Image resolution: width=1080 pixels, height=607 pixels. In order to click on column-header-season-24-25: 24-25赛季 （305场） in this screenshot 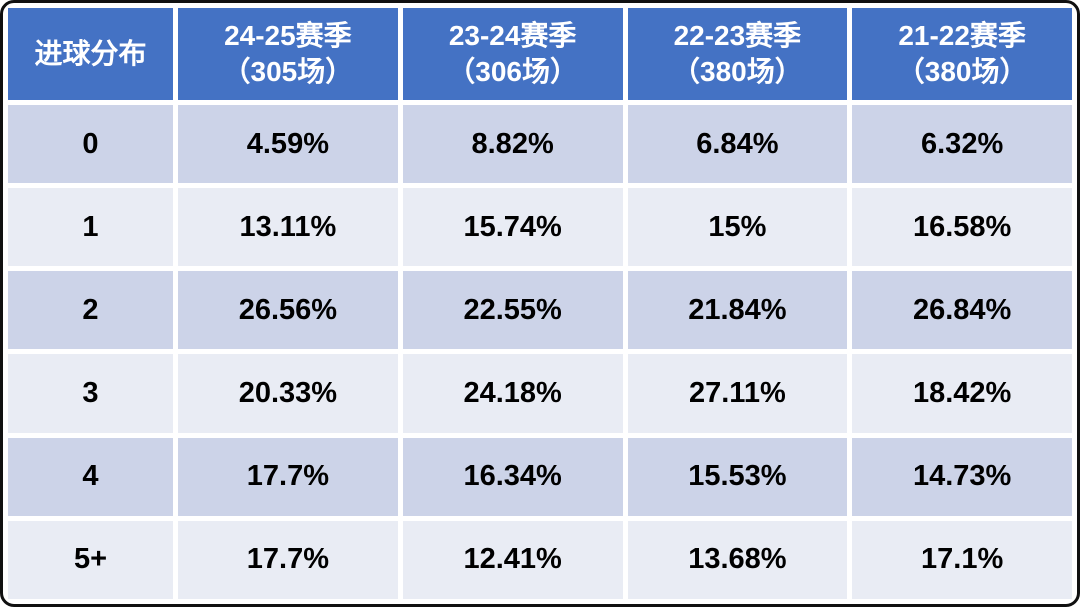, I will do `click(288, 54)`.